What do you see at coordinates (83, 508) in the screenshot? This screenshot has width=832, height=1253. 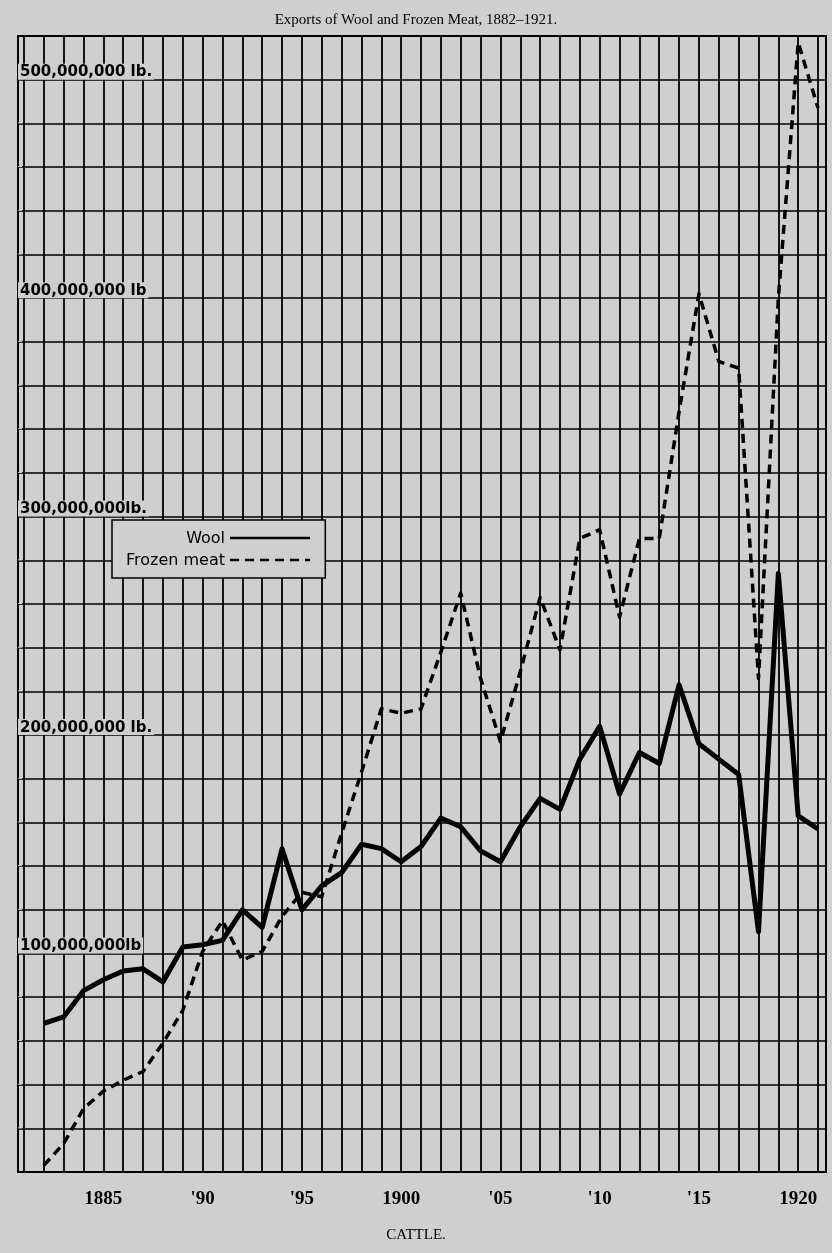 I see `y-tick-label: 300,000,000lb.` at bounding box center [83, 508].